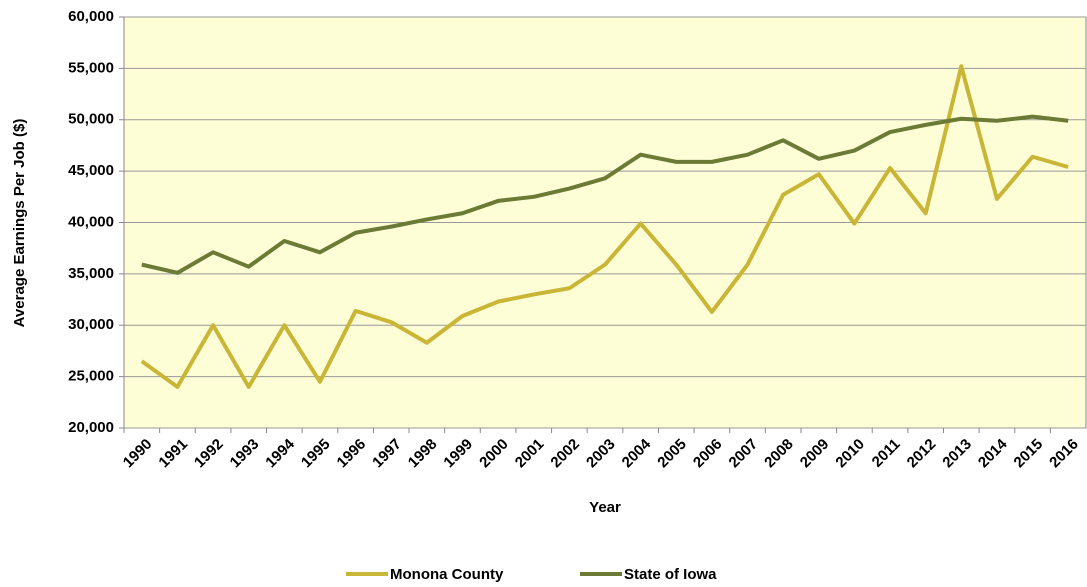 This screenshot has height=587, width=1087. I want to click on x-tick-label: 1992, so click(209, 454).